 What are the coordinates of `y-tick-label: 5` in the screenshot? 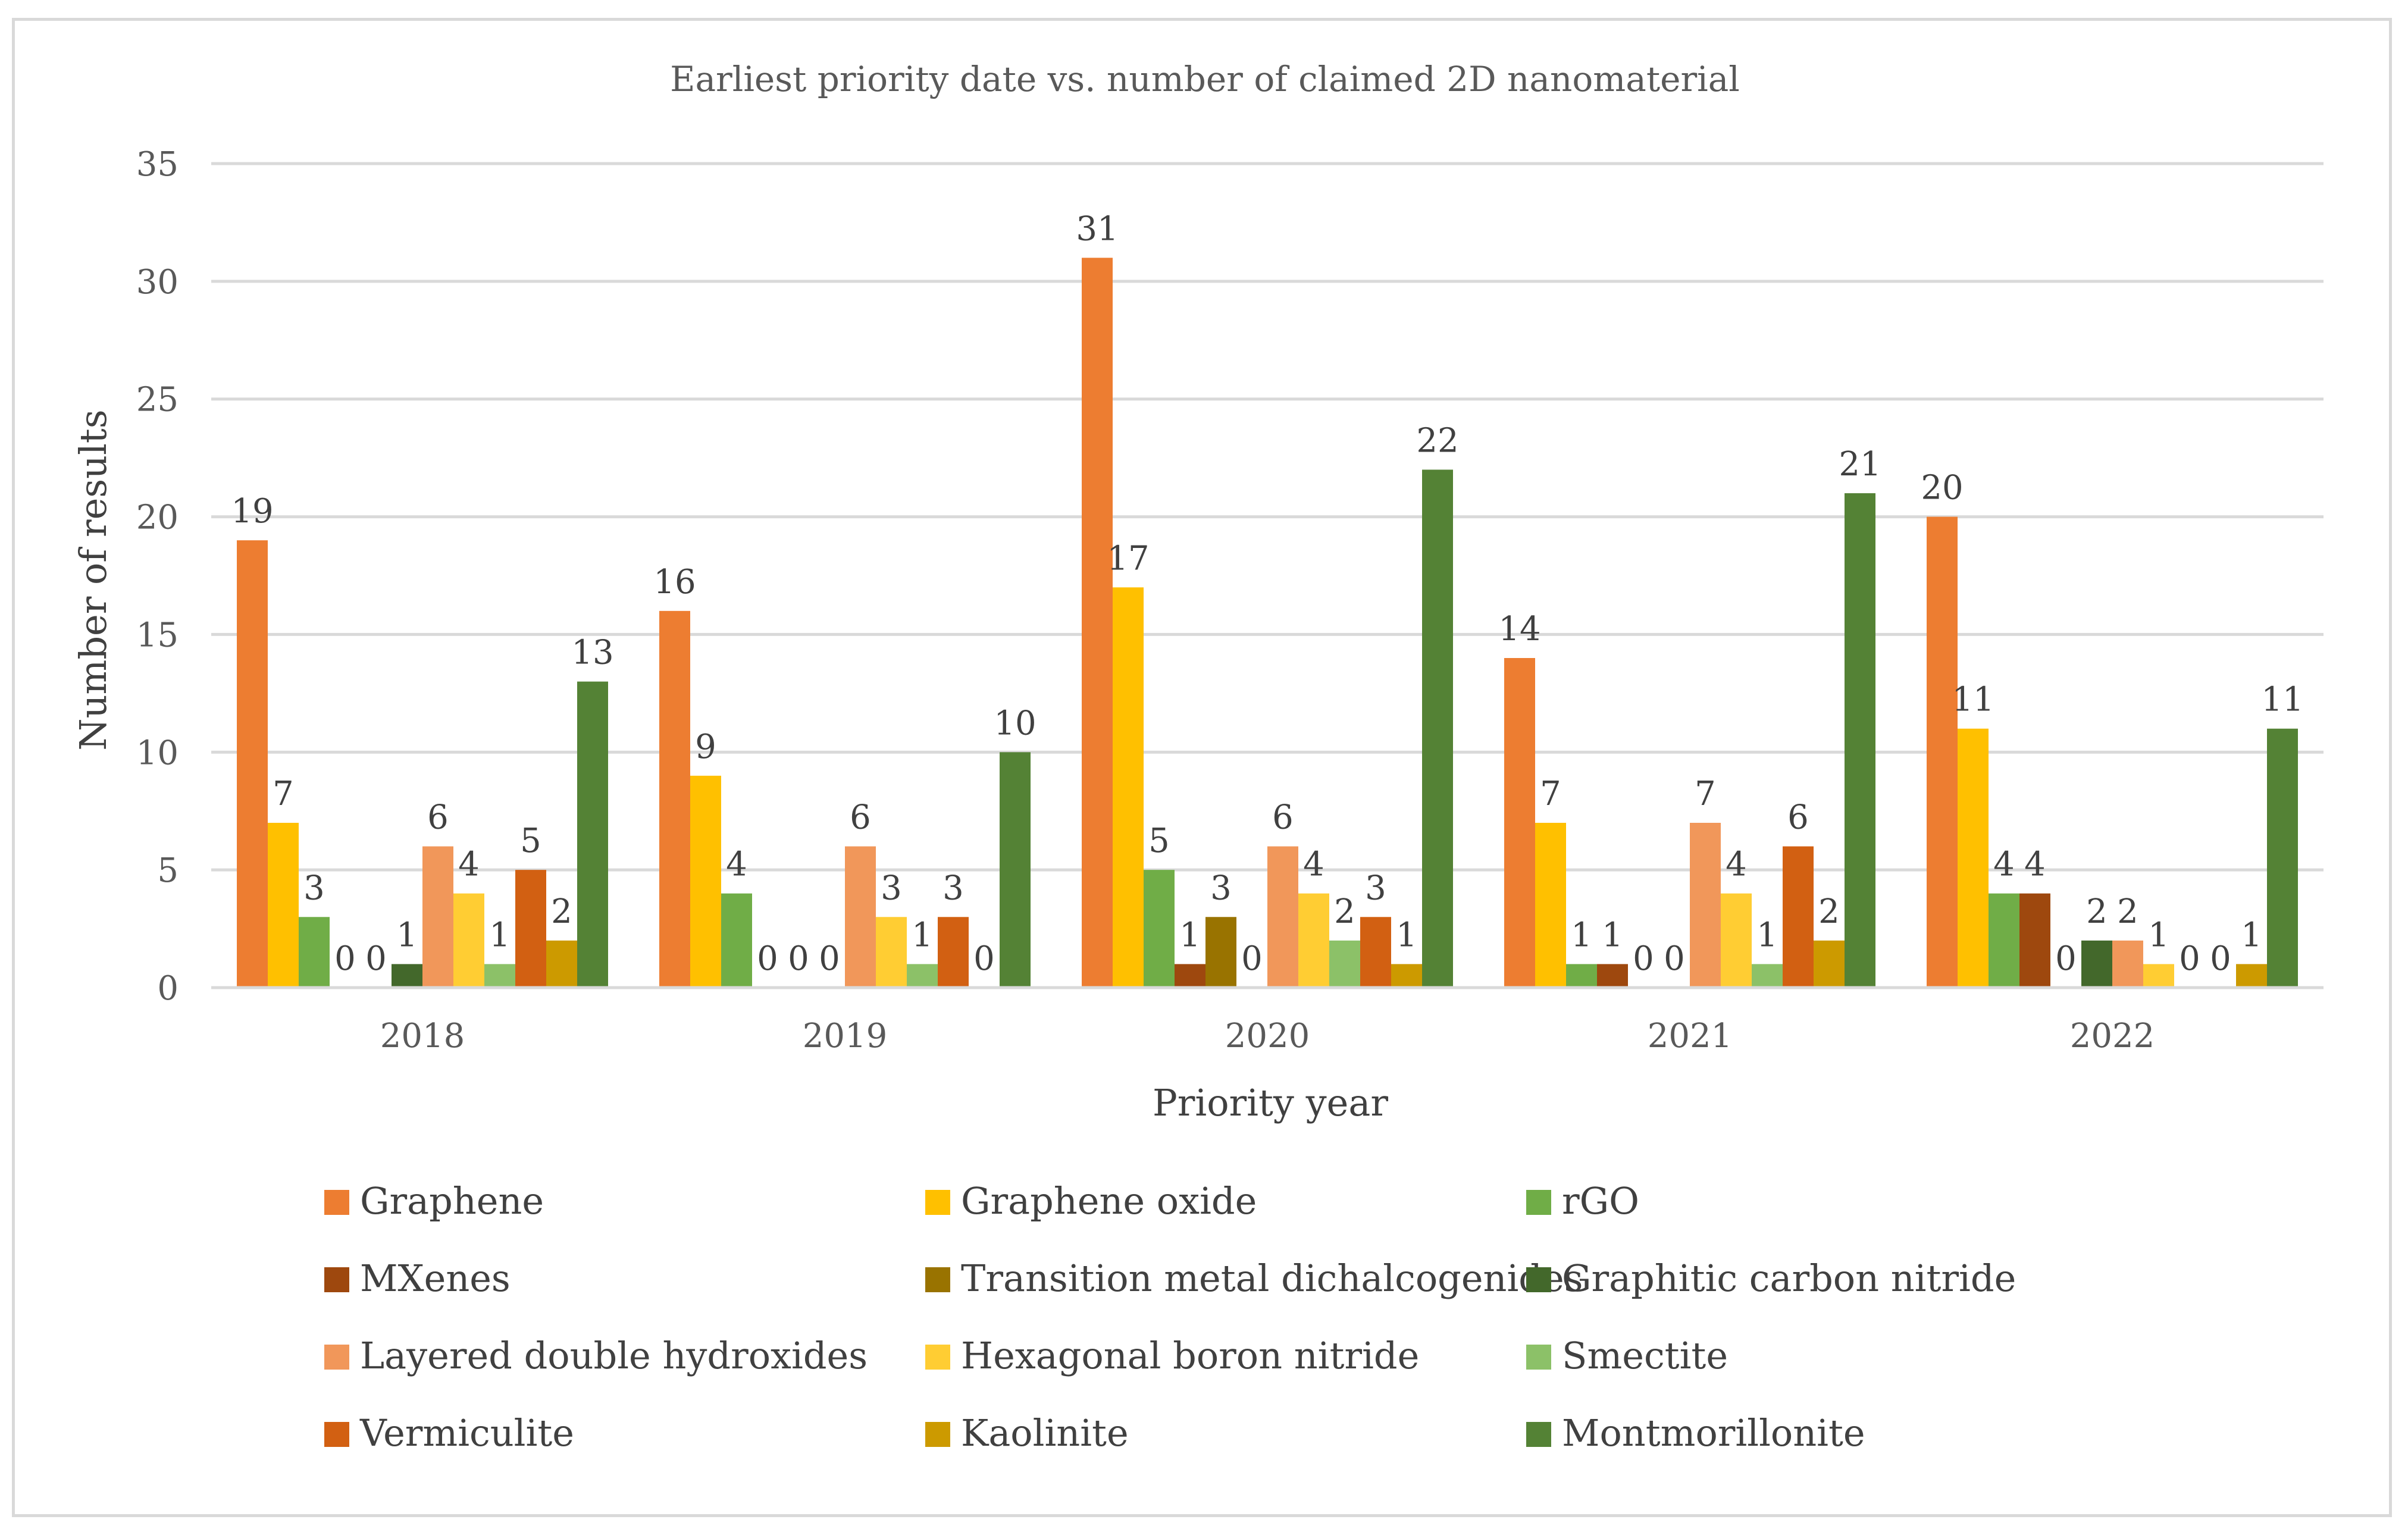 It's located at (168, 870).